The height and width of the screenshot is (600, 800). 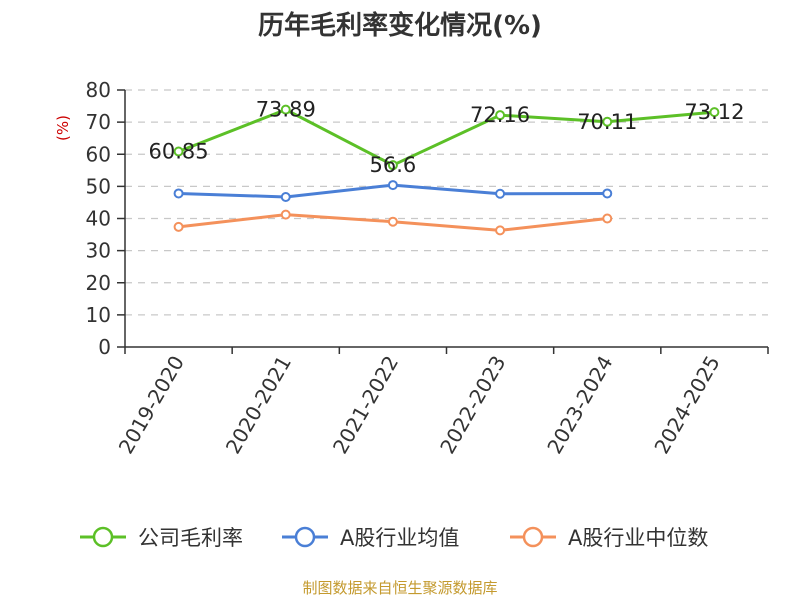 I want to click on series-line, so click(x=446, y=137).